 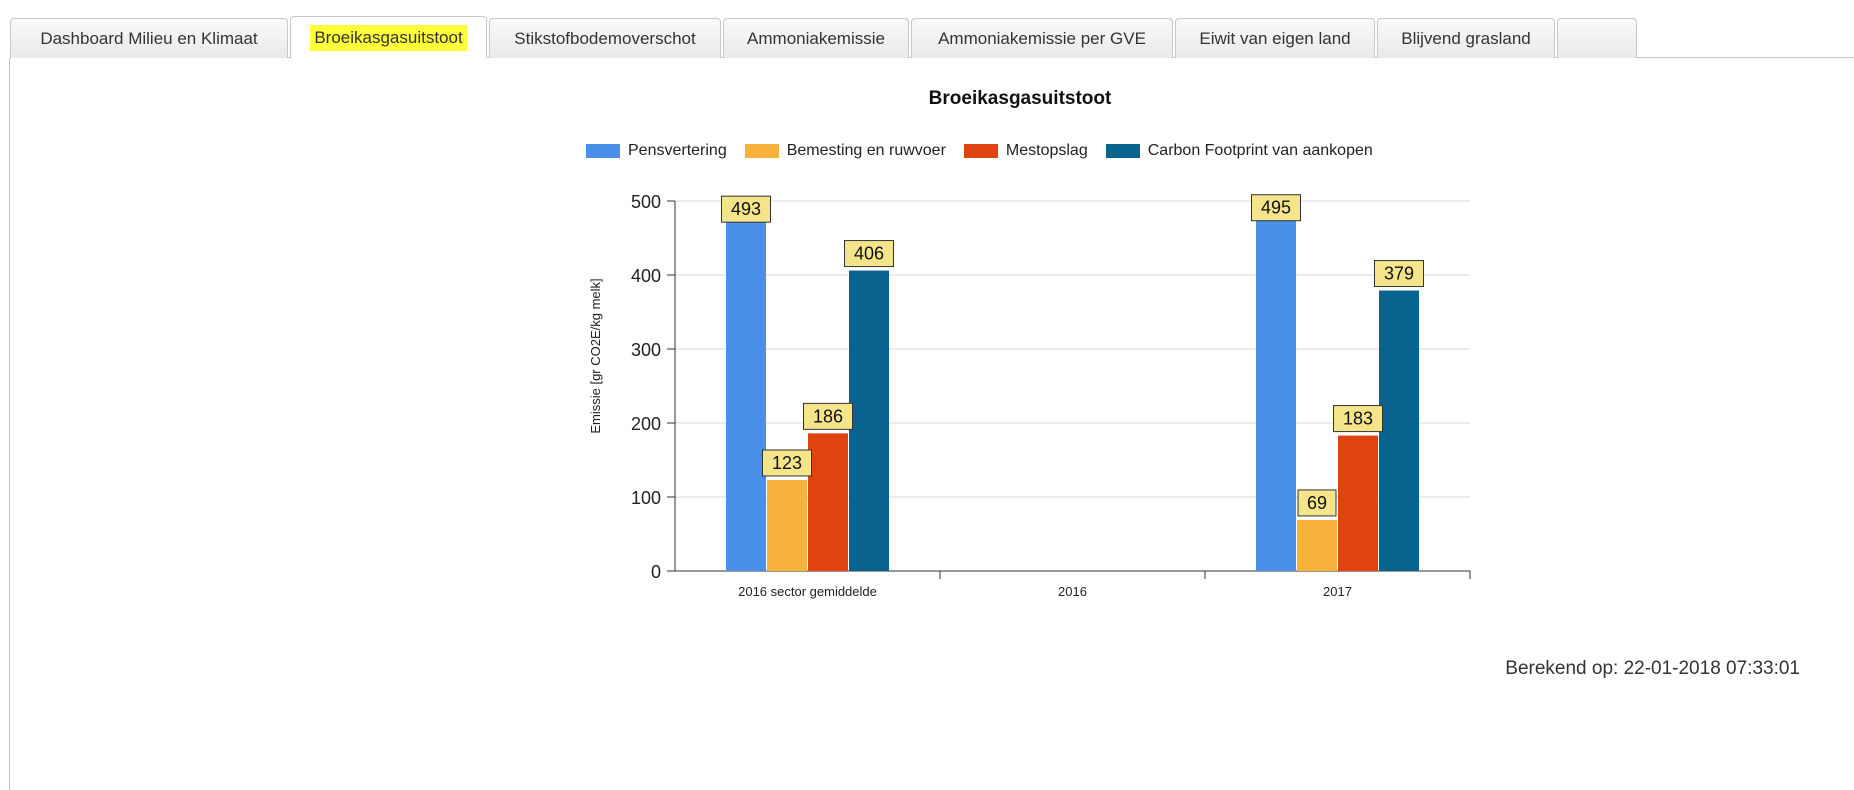 I want to click on x-tick-label: 2016, so click(x=1072, y=591).